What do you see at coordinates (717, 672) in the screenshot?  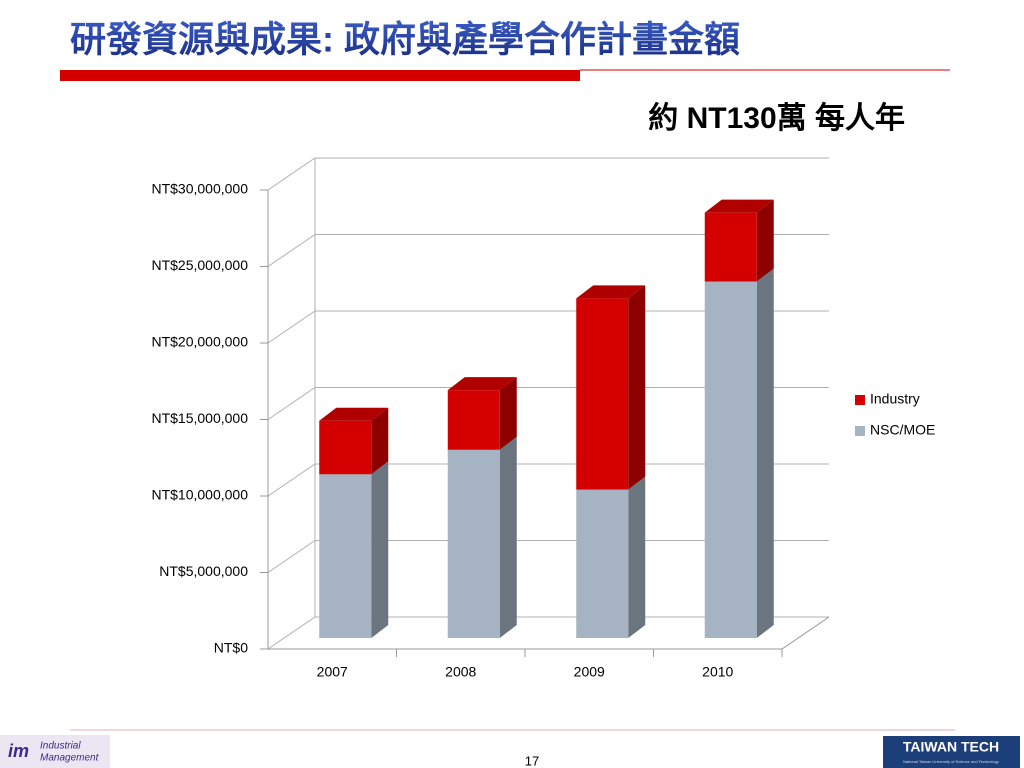 I see `x-tick-label: 2010` at bounding box center [717, 672].